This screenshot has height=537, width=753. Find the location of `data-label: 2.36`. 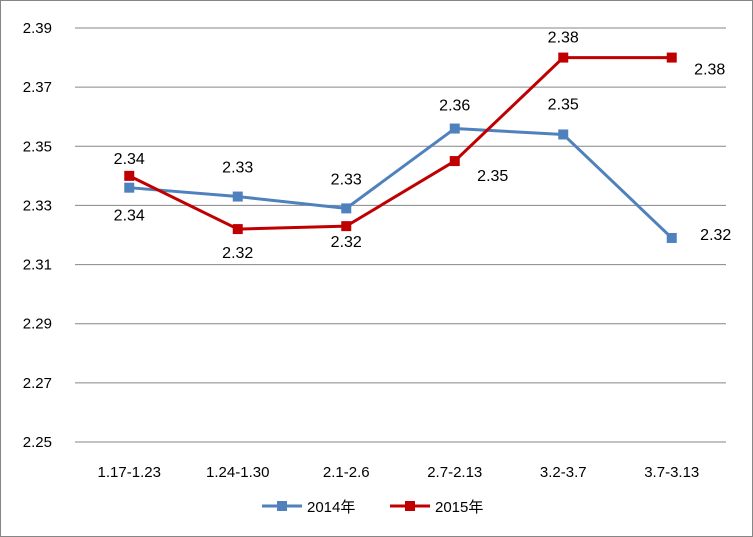

data-label: 2.36 is located at coordinates (454, 106).